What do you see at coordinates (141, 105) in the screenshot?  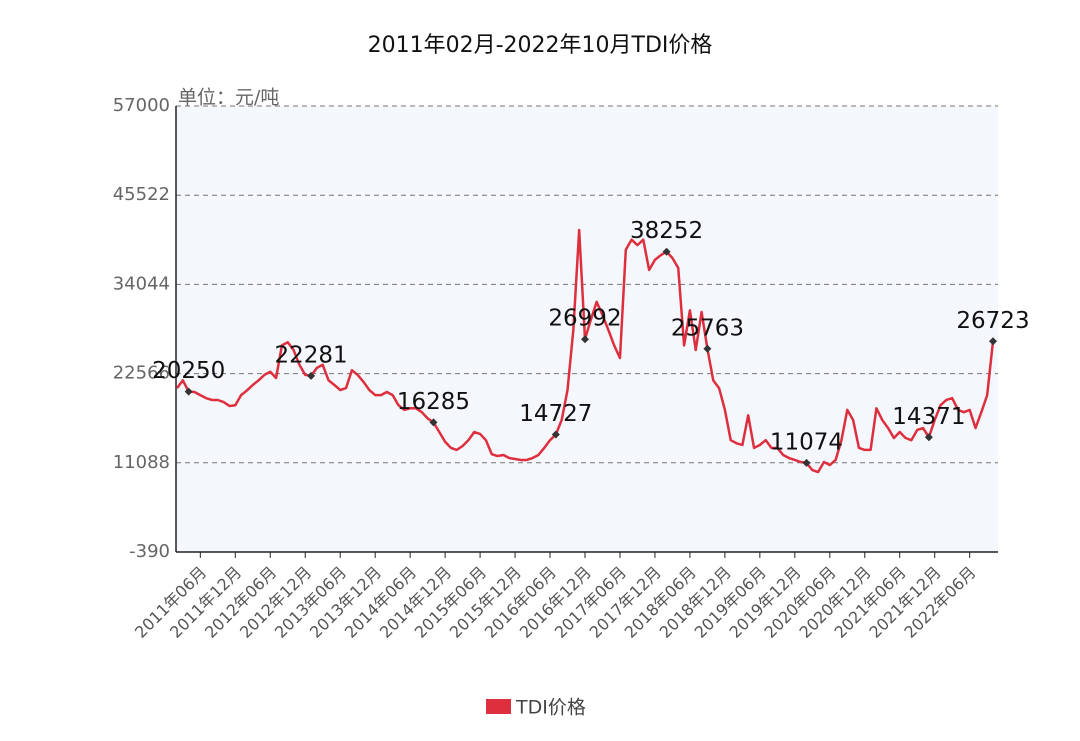 I see `y-tick-label: 57000` at bounding box center [141, 105].